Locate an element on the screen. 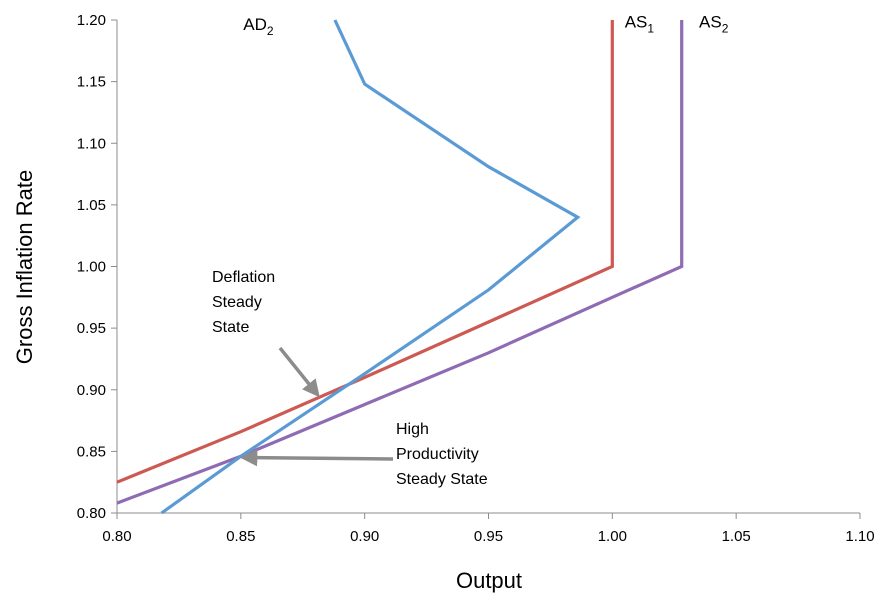 This screenshot has height=594, width=880. x-axis-title: Output is located at coordinates (489, 580).